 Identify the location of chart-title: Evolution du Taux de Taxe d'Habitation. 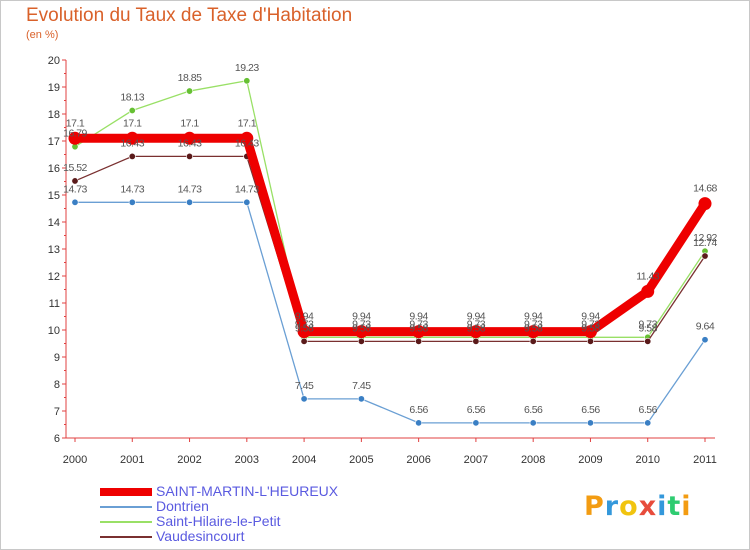
(189, 15).